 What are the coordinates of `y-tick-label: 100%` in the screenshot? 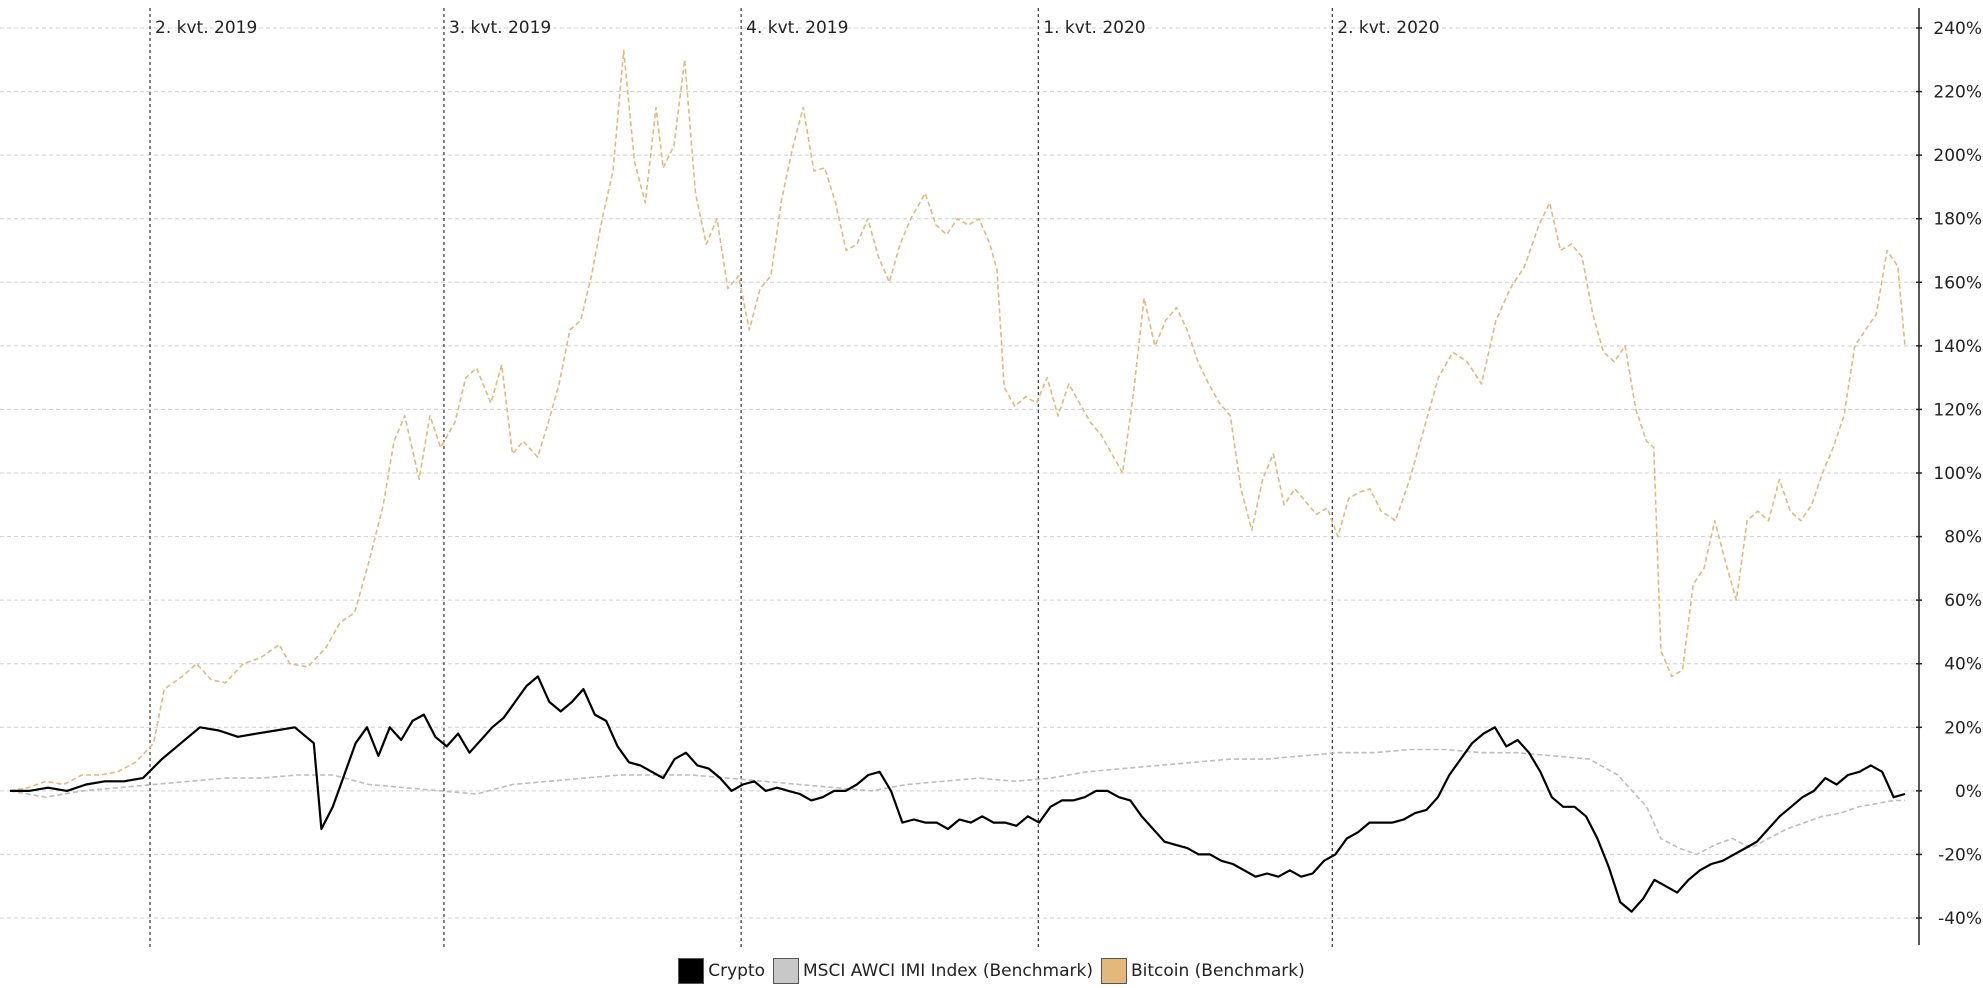 It's located at (1957, 474).